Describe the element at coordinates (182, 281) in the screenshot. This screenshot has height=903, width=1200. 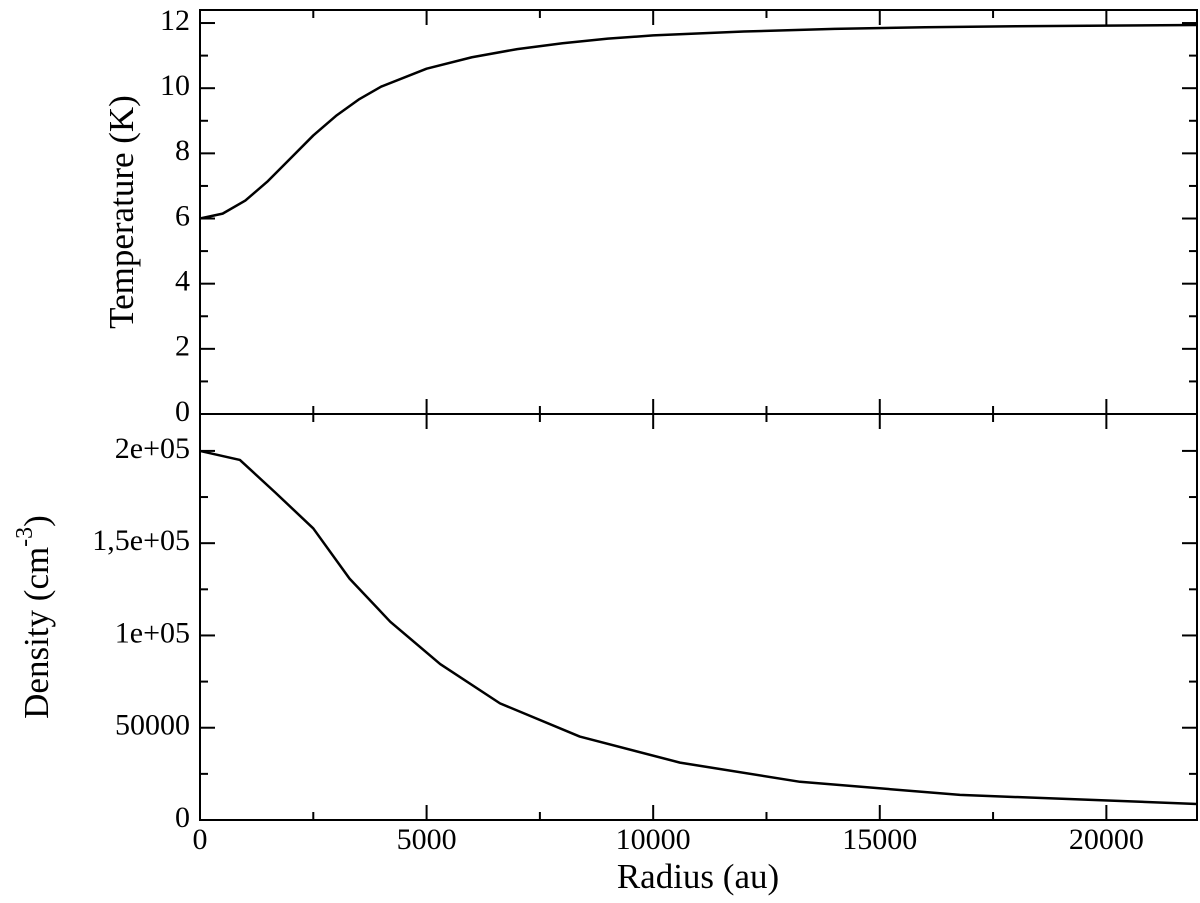
I see `y-tick-label: 4` at that location.